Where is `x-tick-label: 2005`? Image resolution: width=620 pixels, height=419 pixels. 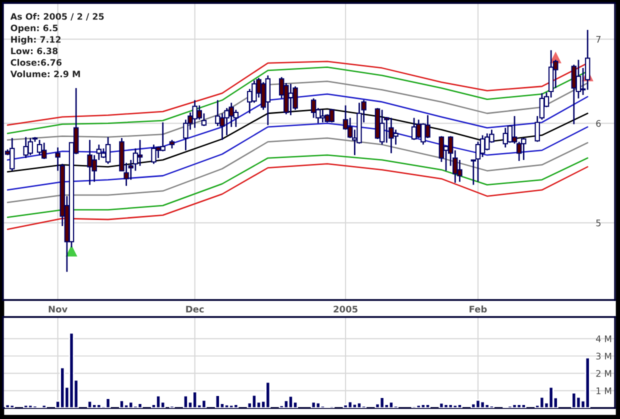 x-tick-label: 2005 is located at coordinates (346, 309).